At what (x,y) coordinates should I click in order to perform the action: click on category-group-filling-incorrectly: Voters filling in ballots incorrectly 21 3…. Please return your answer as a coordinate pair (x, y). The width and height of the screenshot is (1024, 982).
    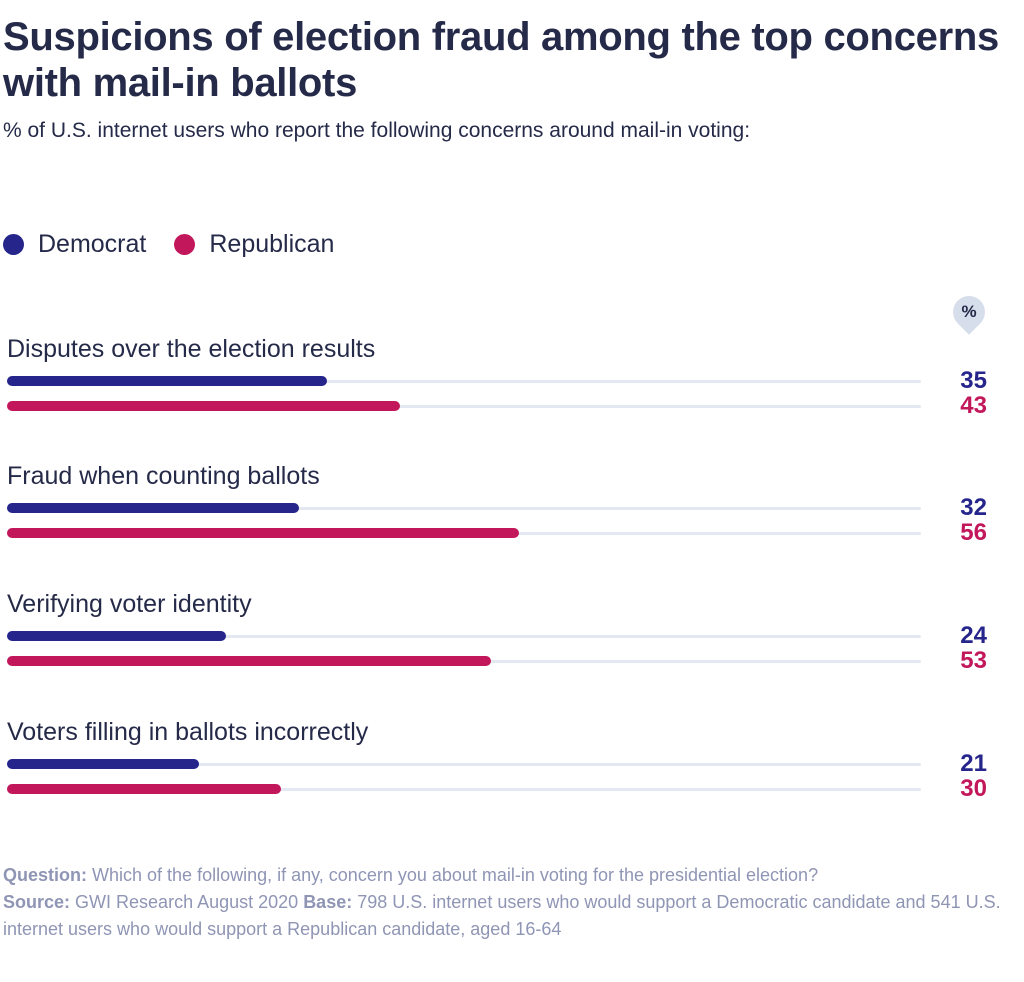
    Looking at the image, I should click on (512, 768).